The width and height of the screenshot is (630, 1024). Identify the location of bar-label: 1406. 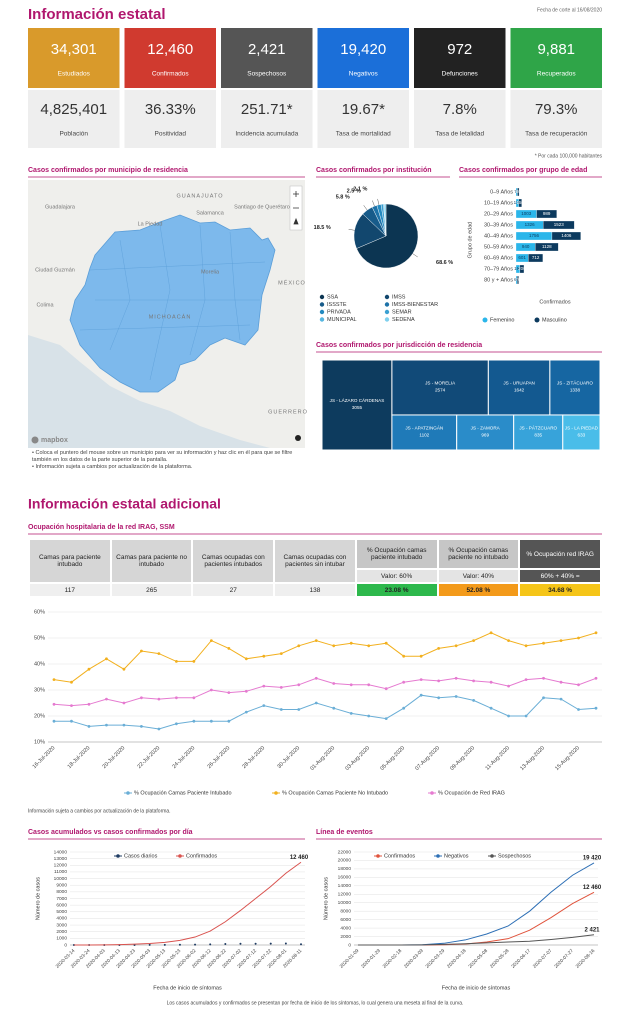
(566, 235).